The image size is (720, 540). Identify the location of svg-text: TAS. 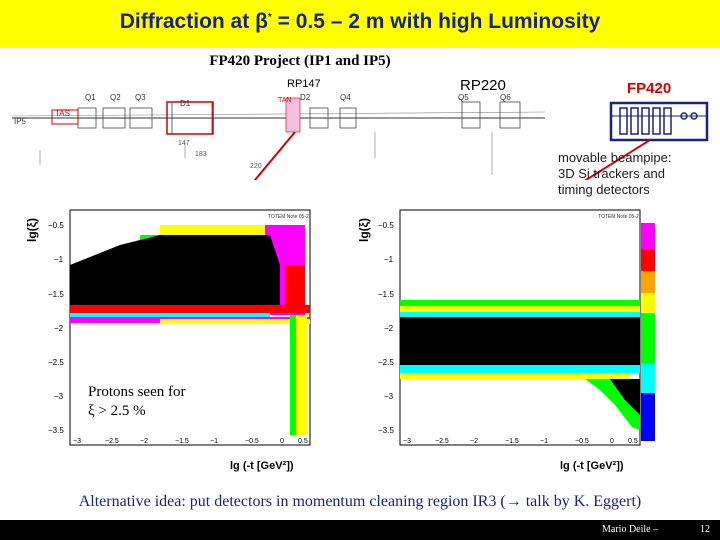
(62, 113).